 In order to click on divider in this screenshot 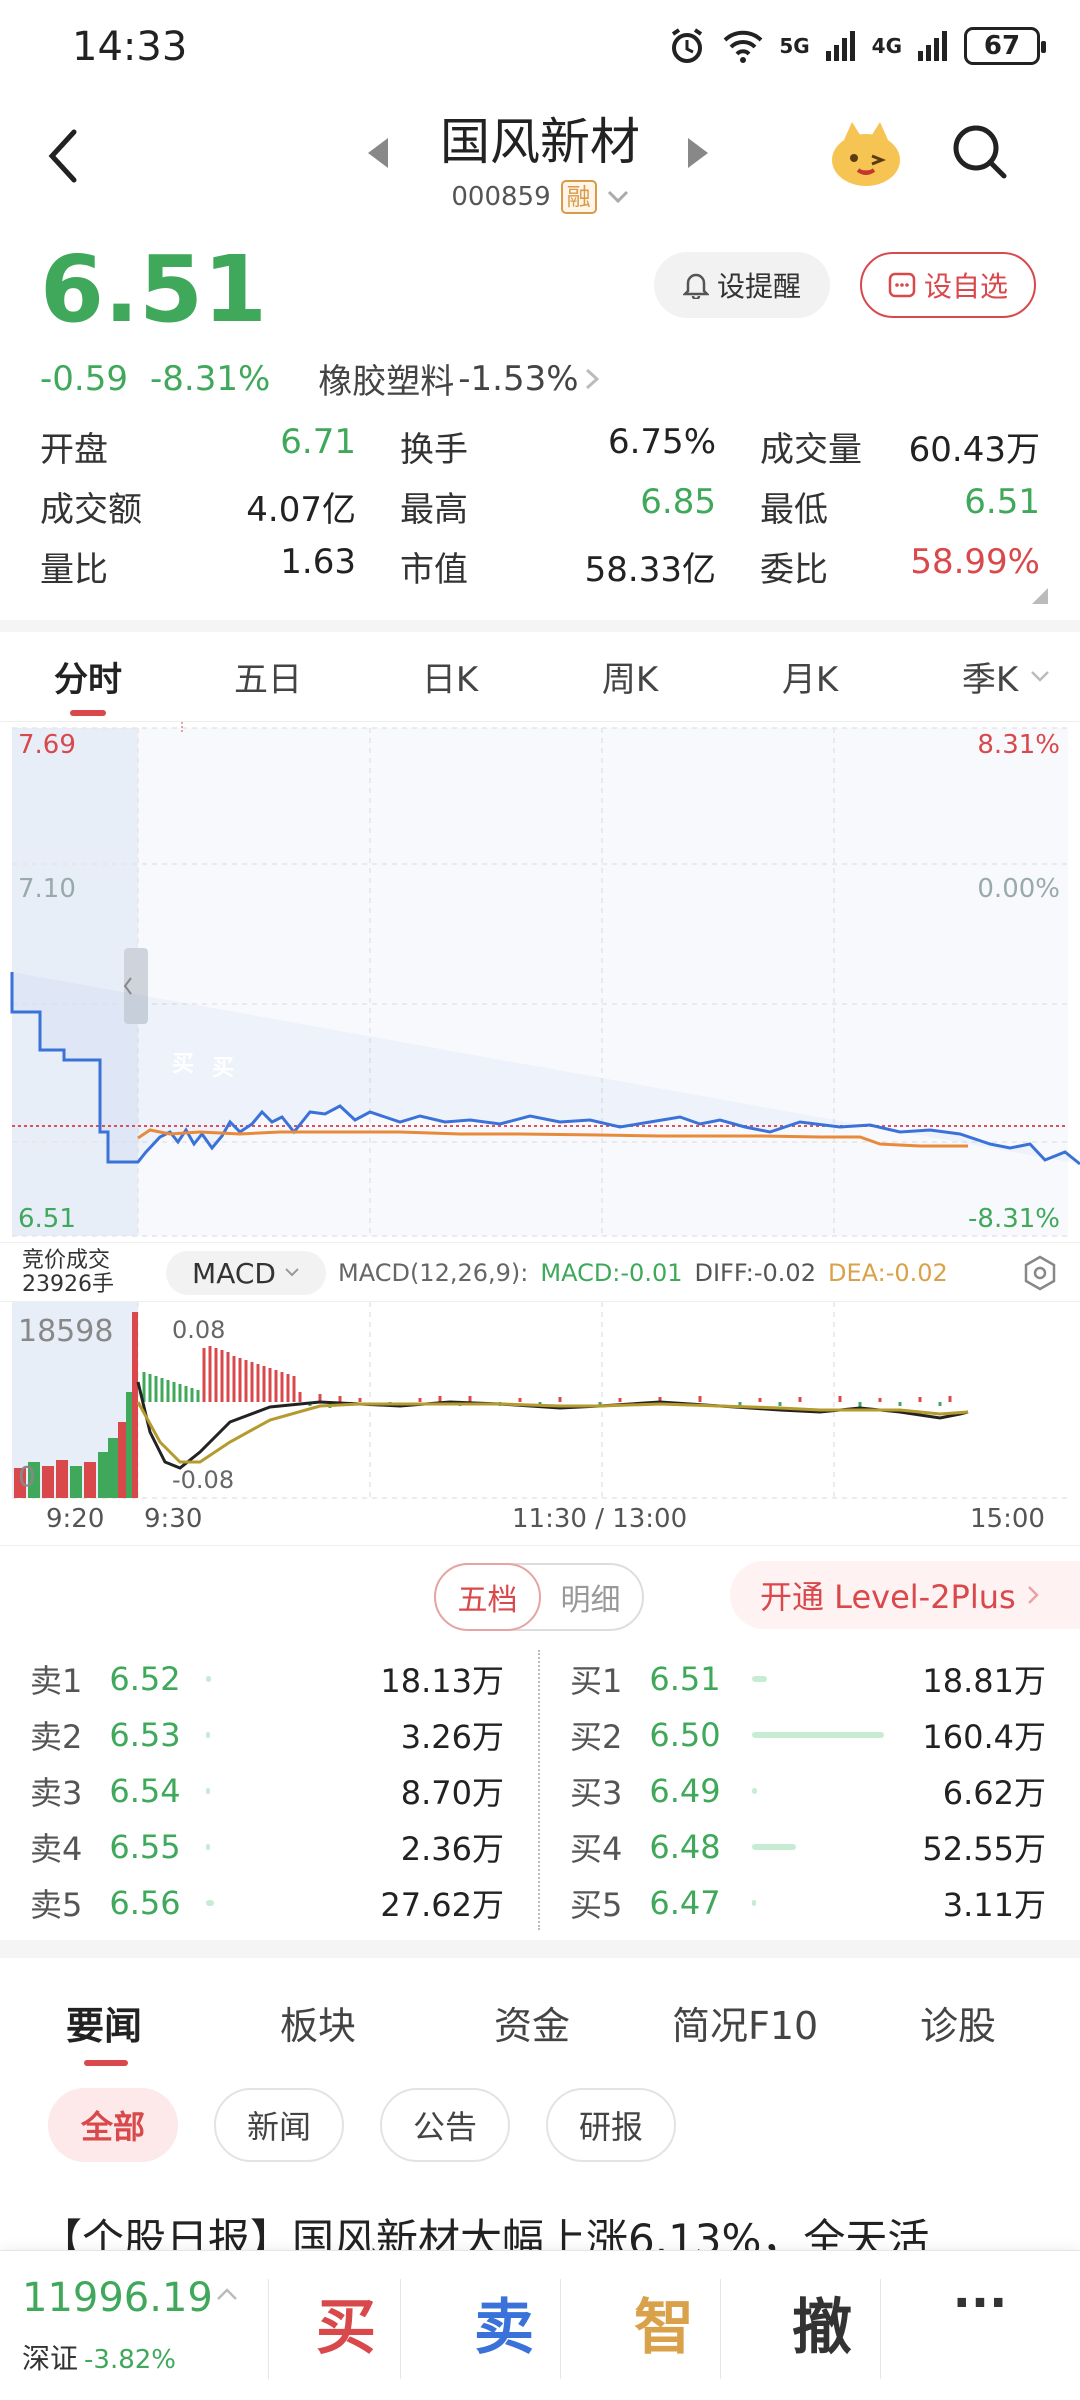, I will do `click(540, 626)`.